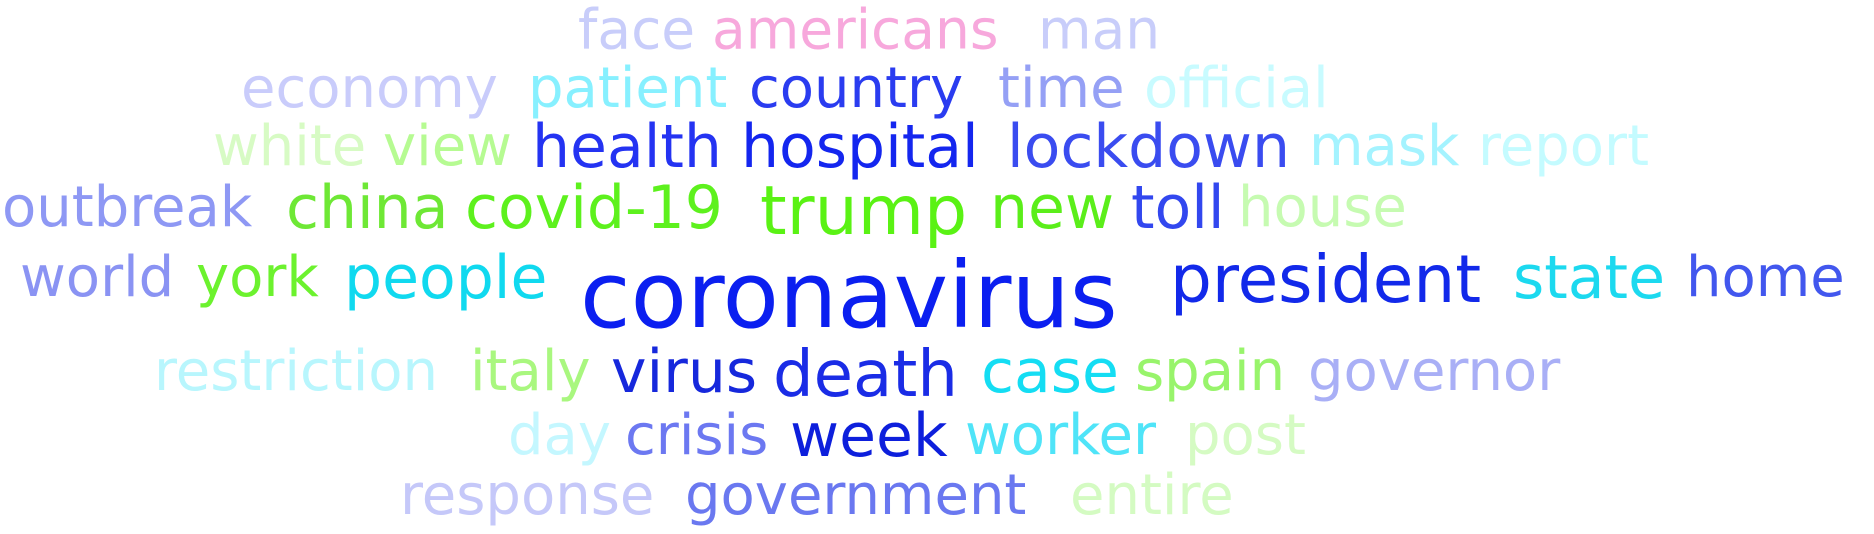 The image size is (1874, 534). Describe the element at coordinates (1152, 495) in the screenshot. I see `word-entire: entire` at that location.